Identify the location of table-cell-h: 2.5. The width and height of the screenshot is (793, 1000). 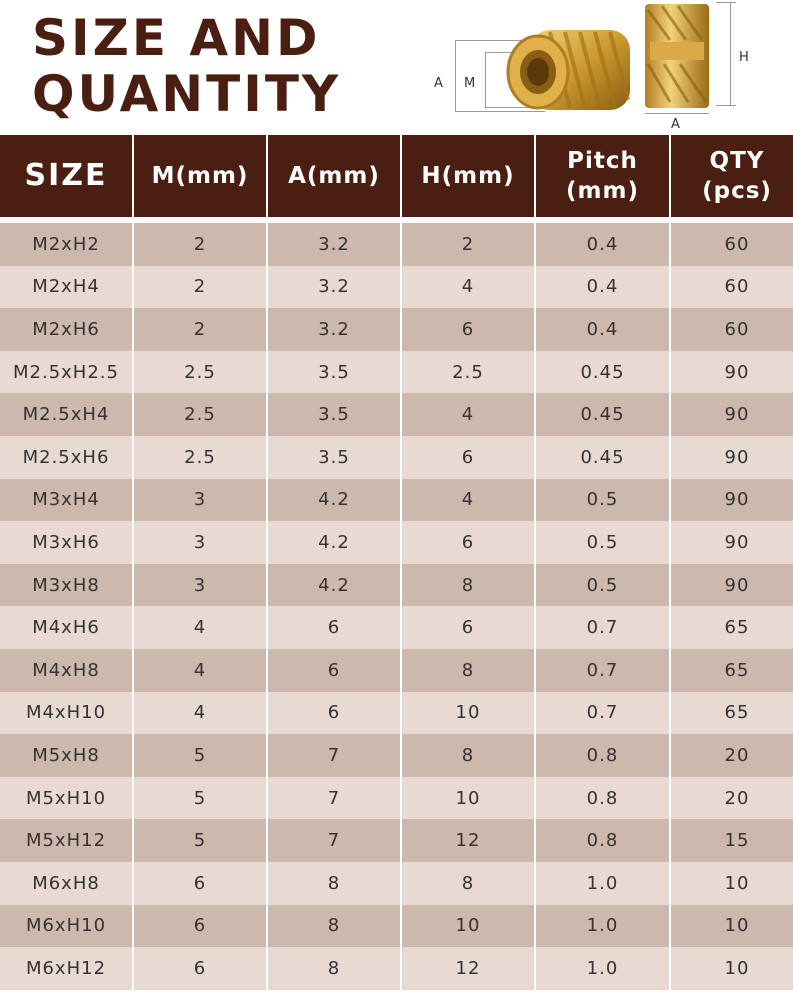
(468, 372).